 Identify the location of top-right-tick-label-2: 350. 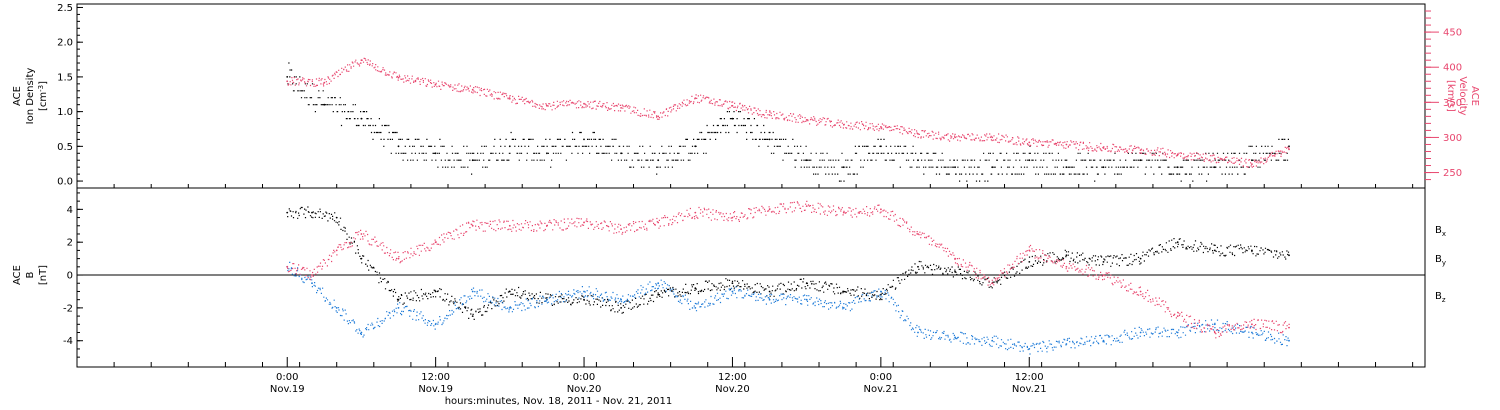
(1452, 103).